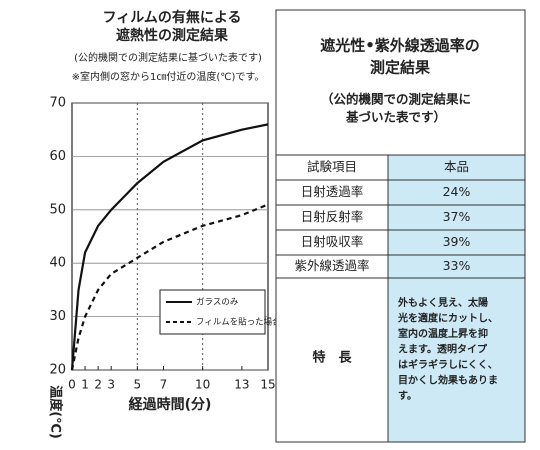 The width and height of the screenshot is (540, 450). I want to click on table-subtitle: （公的機関での測定結果に, so click(396, 99).